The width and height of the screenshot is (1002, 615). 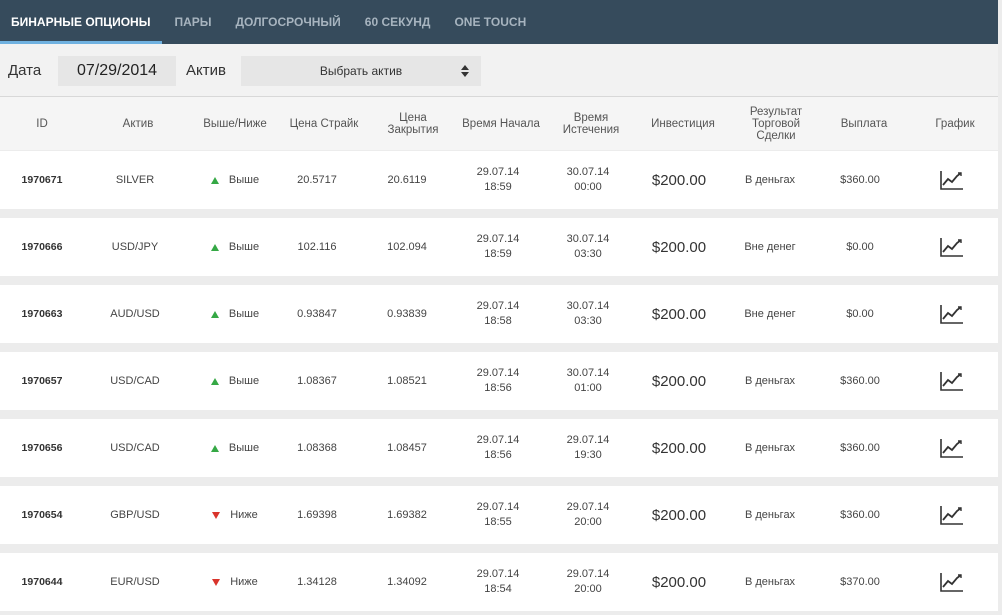 What do you see at coordinates (407, 514) in the screenshot?
I see `cell-close: 1.69382` at bounding box center [407, 514].